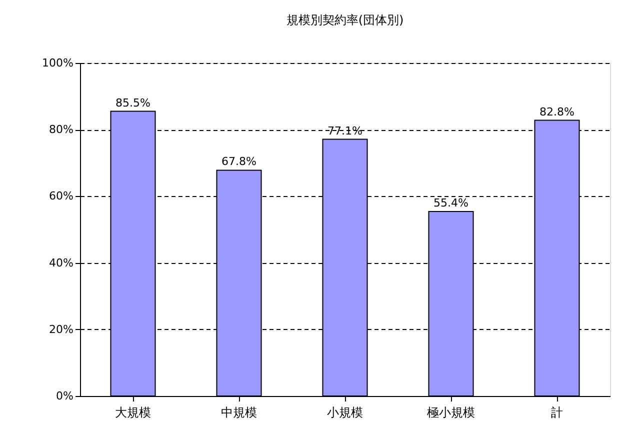 The image size is (641, 441). I want to click on y-tick-label: 40%, so click(61, 263).